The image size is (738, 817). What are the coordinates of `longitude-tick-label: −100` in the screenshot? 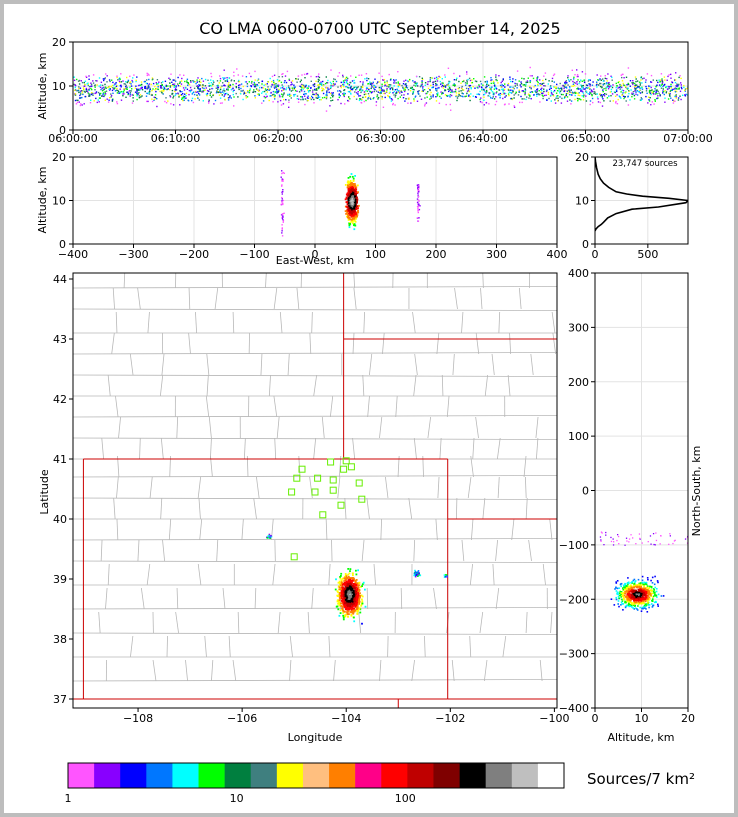 It's located at (554, 718).